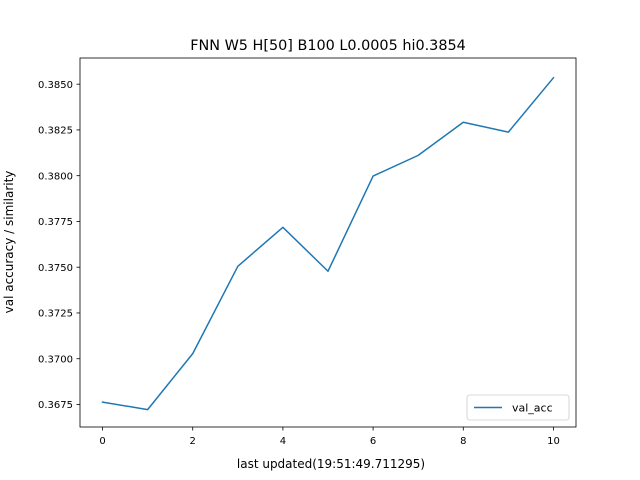  What do you see at coordinates (55, 176) in the screenshot?
I see `y-tick-label: 0.3800` at bounding box center [55, 176].